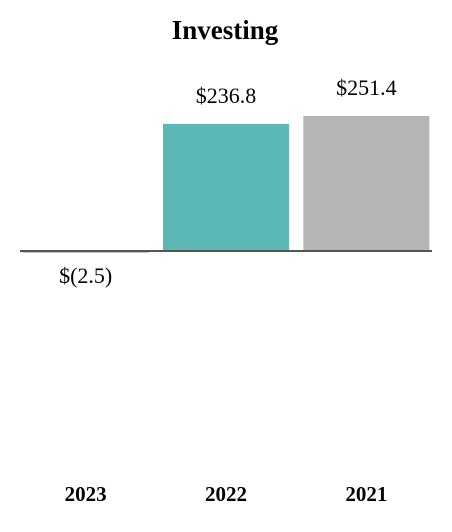 The width and height of the screenshot is (452, 532). I want to click on value-label: $236.8, so click(226, 95).